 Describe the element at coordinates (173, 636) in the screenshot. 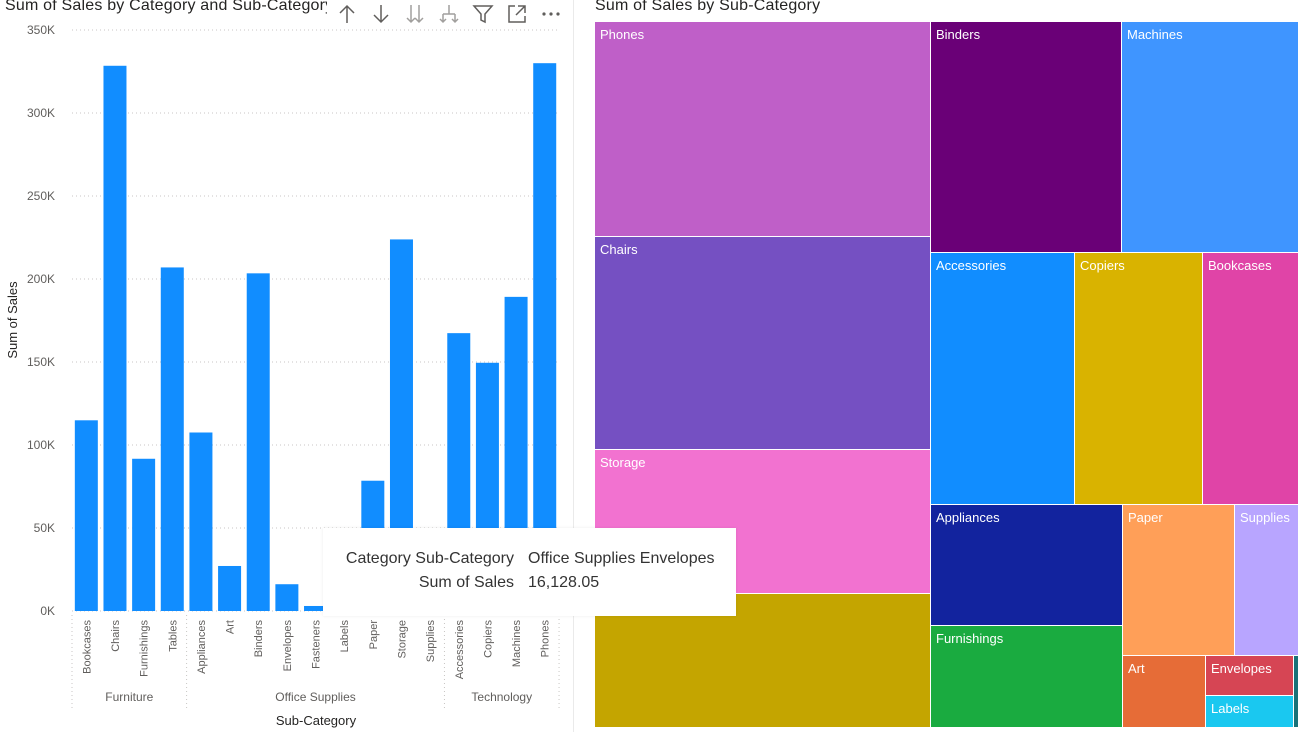

I see `x-tick-label: Tables` at that location.